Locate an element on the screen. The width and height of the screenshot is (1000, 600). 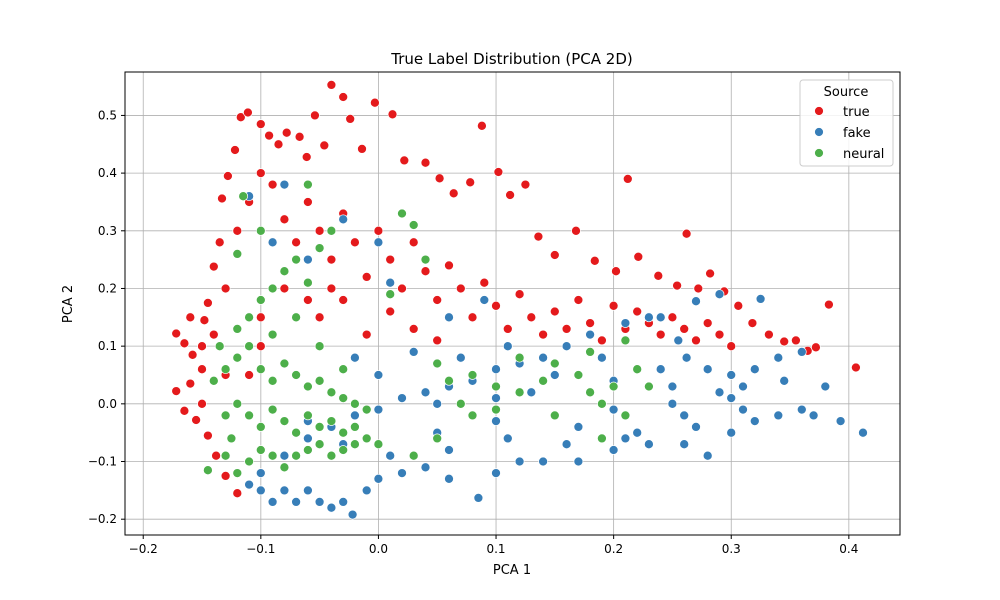
y-axis-ticks: −0.2 −0.1 0.0 0.1 0.2 0.3 0.4 0.5 is located at coordinates (106, 317).